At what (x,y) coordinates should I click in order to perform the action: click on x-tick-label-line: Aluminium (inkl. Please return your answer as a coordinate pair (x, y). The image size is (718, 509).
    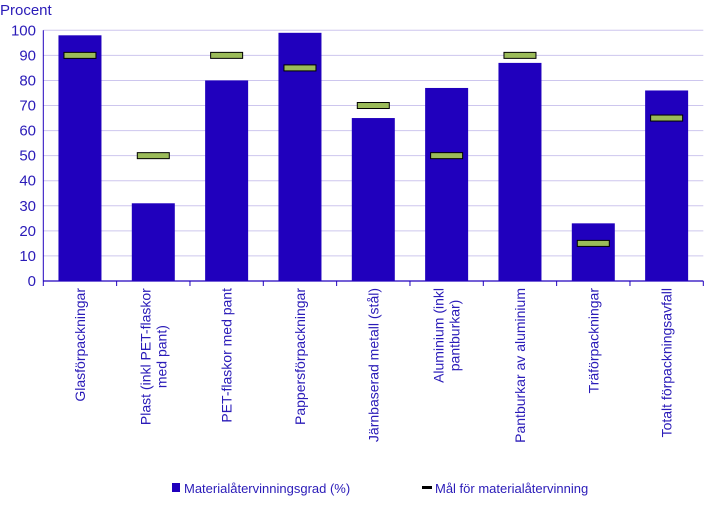
    Looking at the image, I should click on (439, 335).